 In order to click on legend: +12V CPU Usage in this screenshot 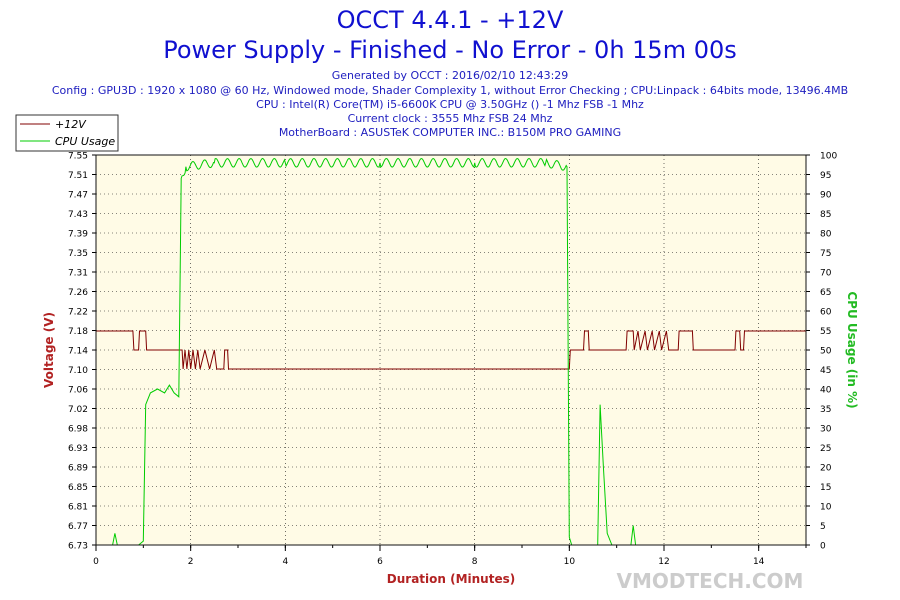, I will do `click(67, 133)`.